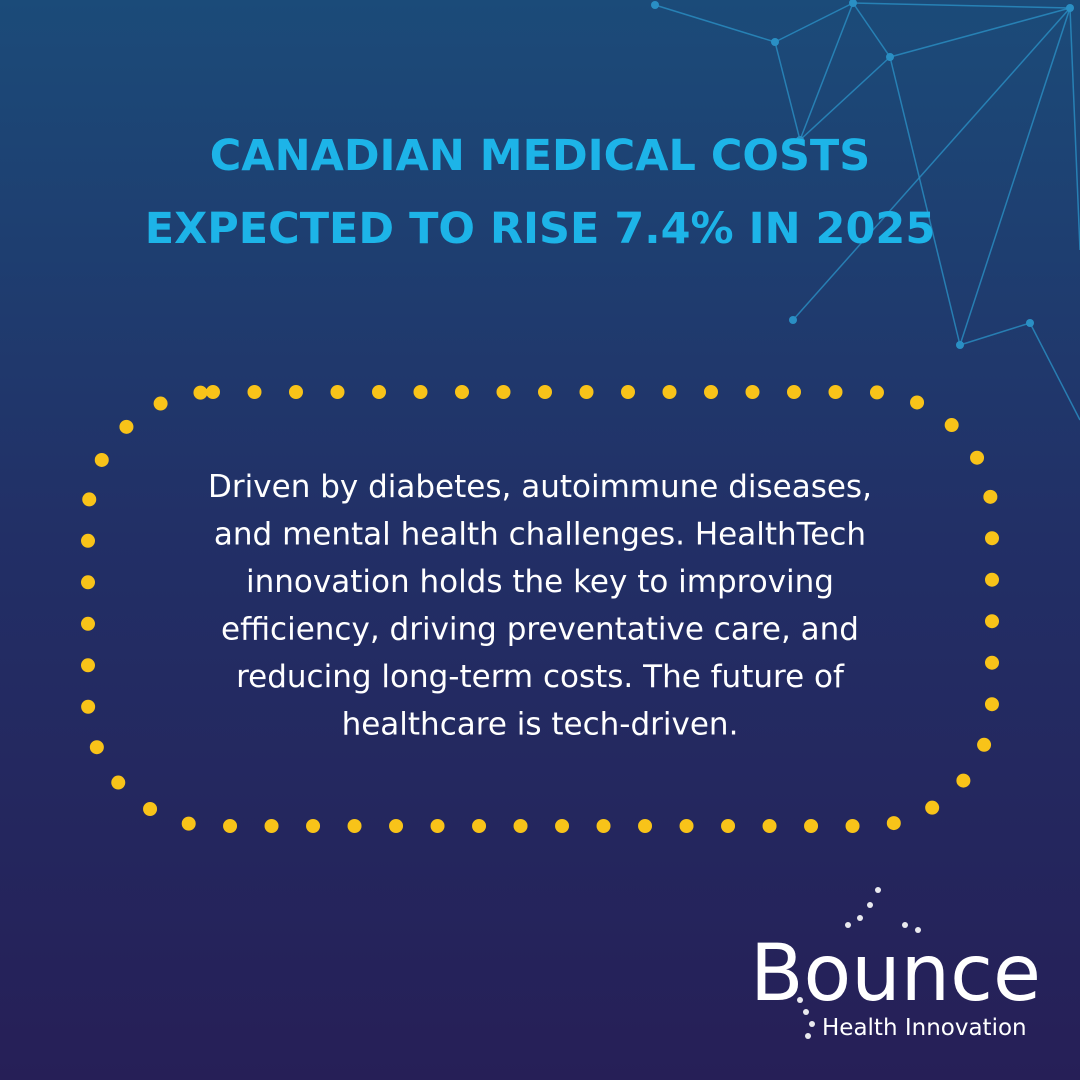 The width and height of the screenshot is (1080, 1080). I want to click on logo-dots, so click(859, 963).